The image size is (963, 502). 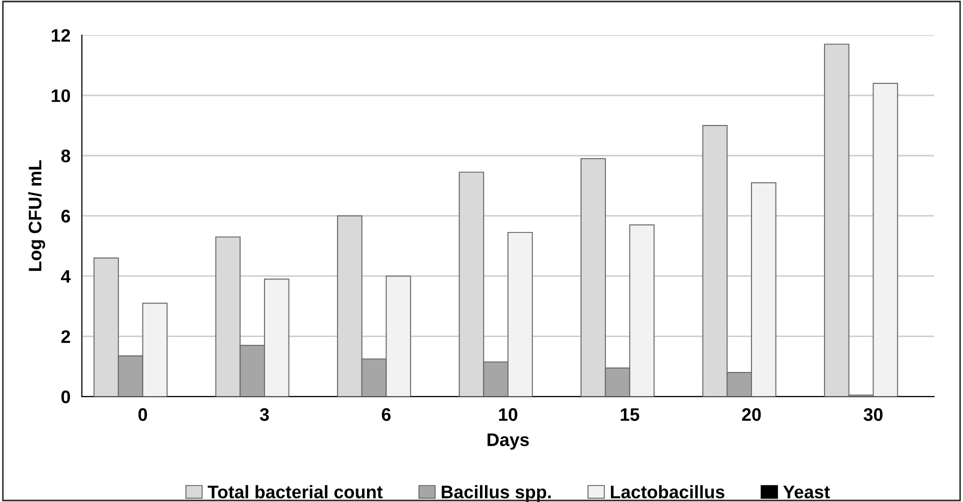 I want to click on x-axis-title: Days, so click(x=508, y=442).